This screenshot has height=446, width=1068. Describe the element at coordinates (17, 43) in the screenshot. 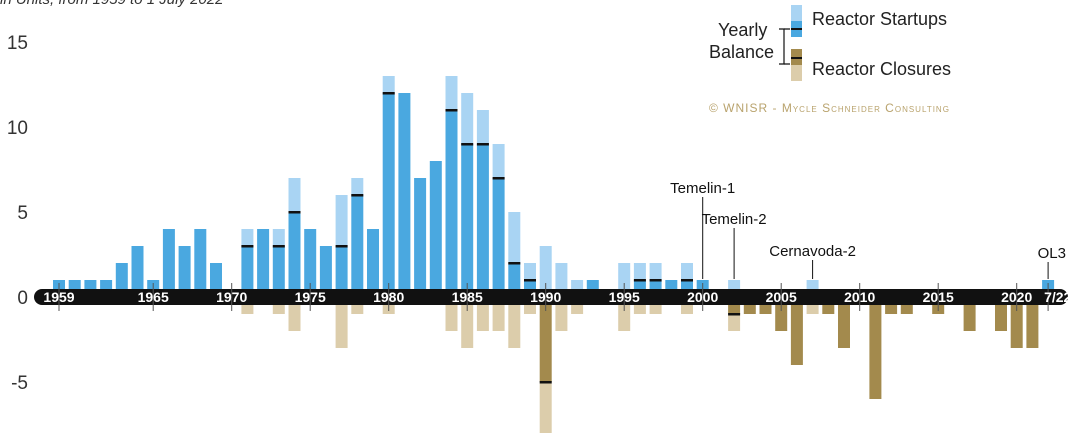

I see `y-tick-label: 15` at that location.